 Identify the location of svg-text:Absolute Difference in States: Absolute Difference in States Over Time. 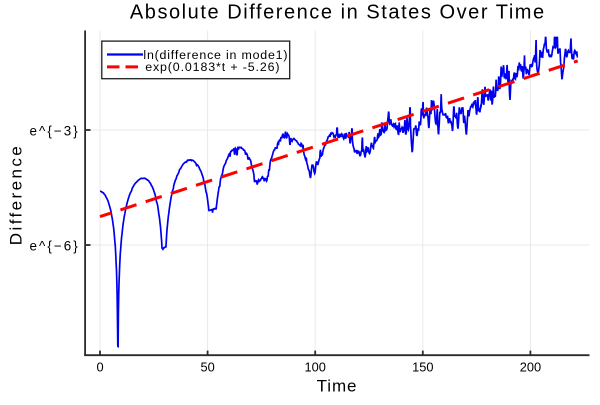
(338, 12).